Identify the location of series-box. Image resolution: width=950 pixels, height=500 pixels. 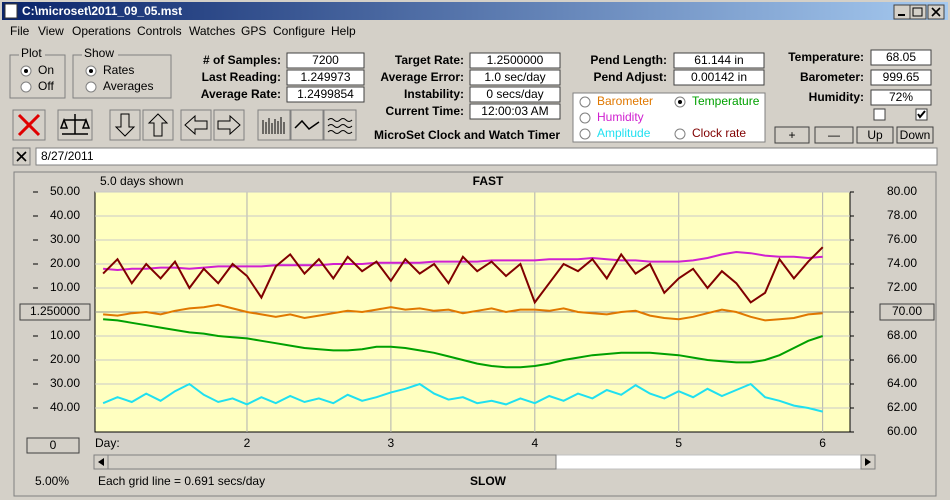
(669, 117).